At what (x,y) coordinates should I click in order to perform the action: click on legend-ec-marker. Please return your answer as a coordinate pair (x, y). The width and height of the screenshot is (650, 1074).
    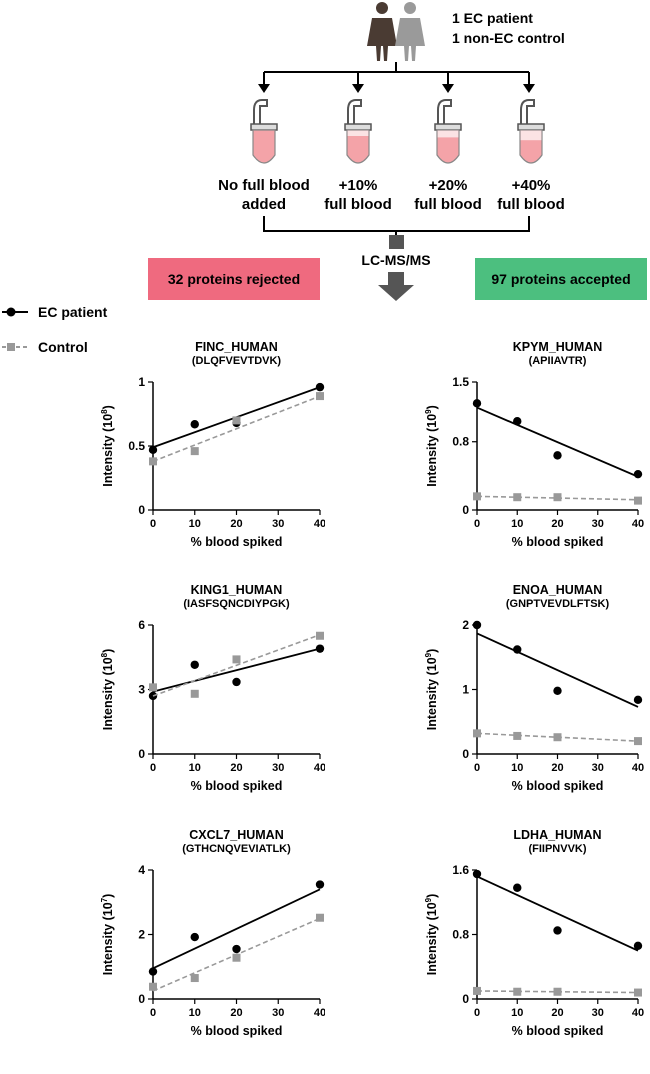
    Looking at the image, I should click on (11, 312).